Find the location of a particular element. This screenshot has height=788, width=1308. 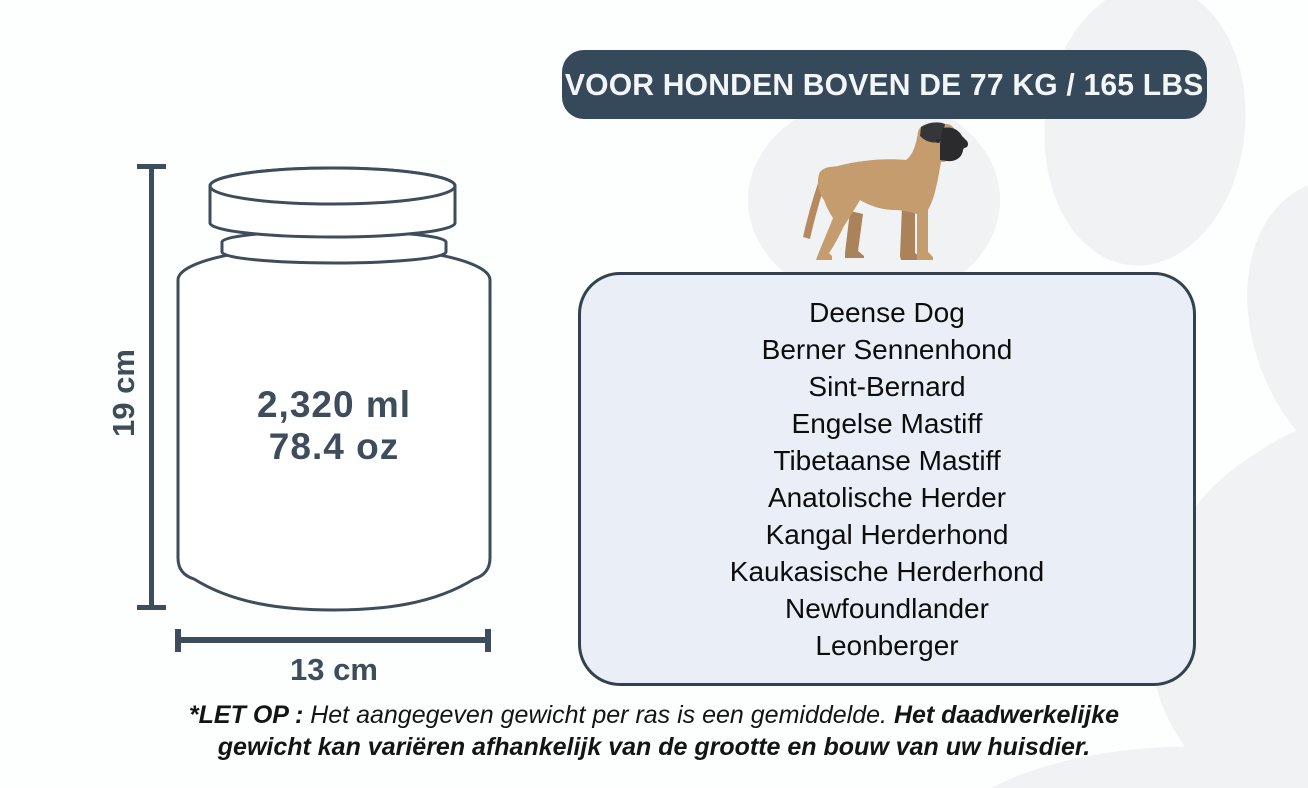

breed-list-item: Berner Sennenhond is located at coordinates (887, 349).